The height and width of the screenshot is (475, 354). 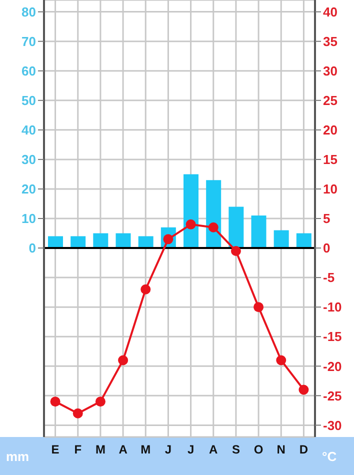 I want to click on y-tick-label: 60, so click(x=29, y=70).